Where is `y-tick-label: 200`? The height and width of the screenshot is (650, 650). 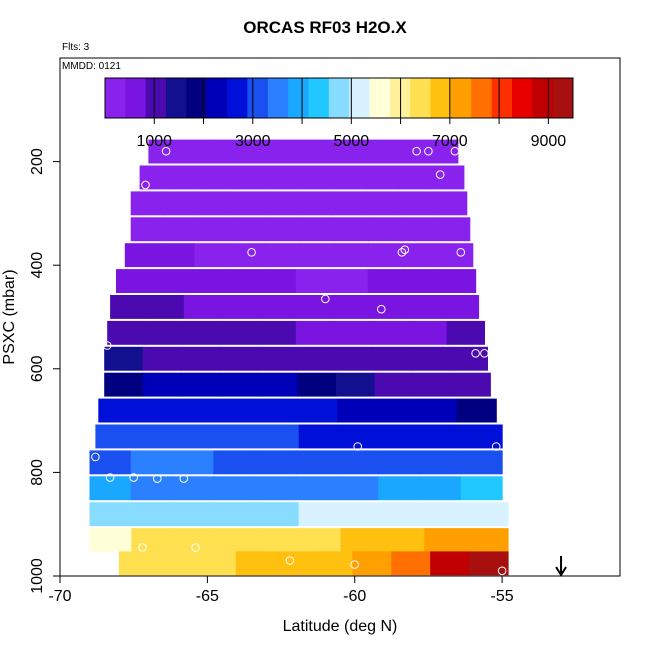 y-tick-label: 200 is located at coordinates (37, 161).